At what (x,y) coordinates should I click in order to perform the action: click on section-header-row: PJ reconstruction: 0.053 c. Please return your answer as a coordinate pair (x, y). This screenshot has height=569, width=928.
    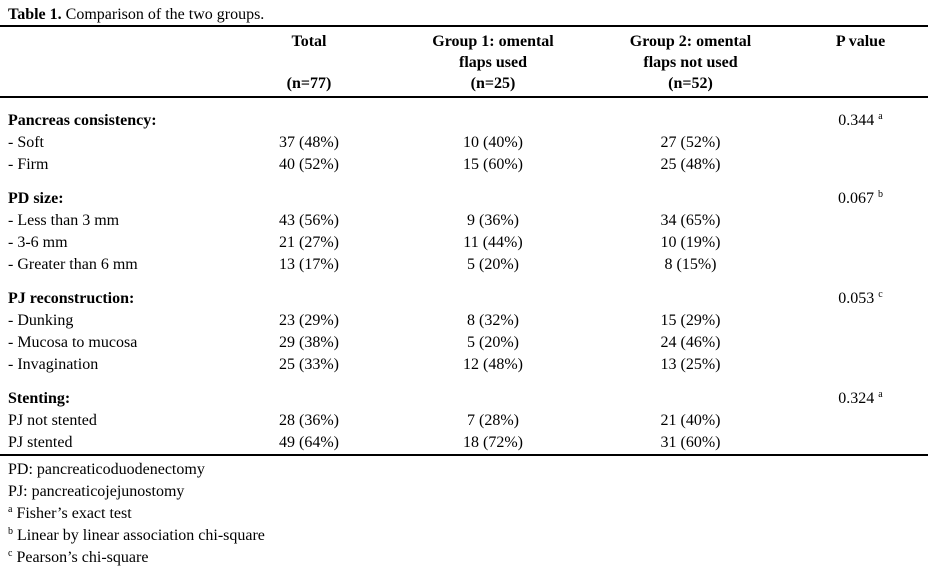
    Looking at the image, I should click on (464, 293).